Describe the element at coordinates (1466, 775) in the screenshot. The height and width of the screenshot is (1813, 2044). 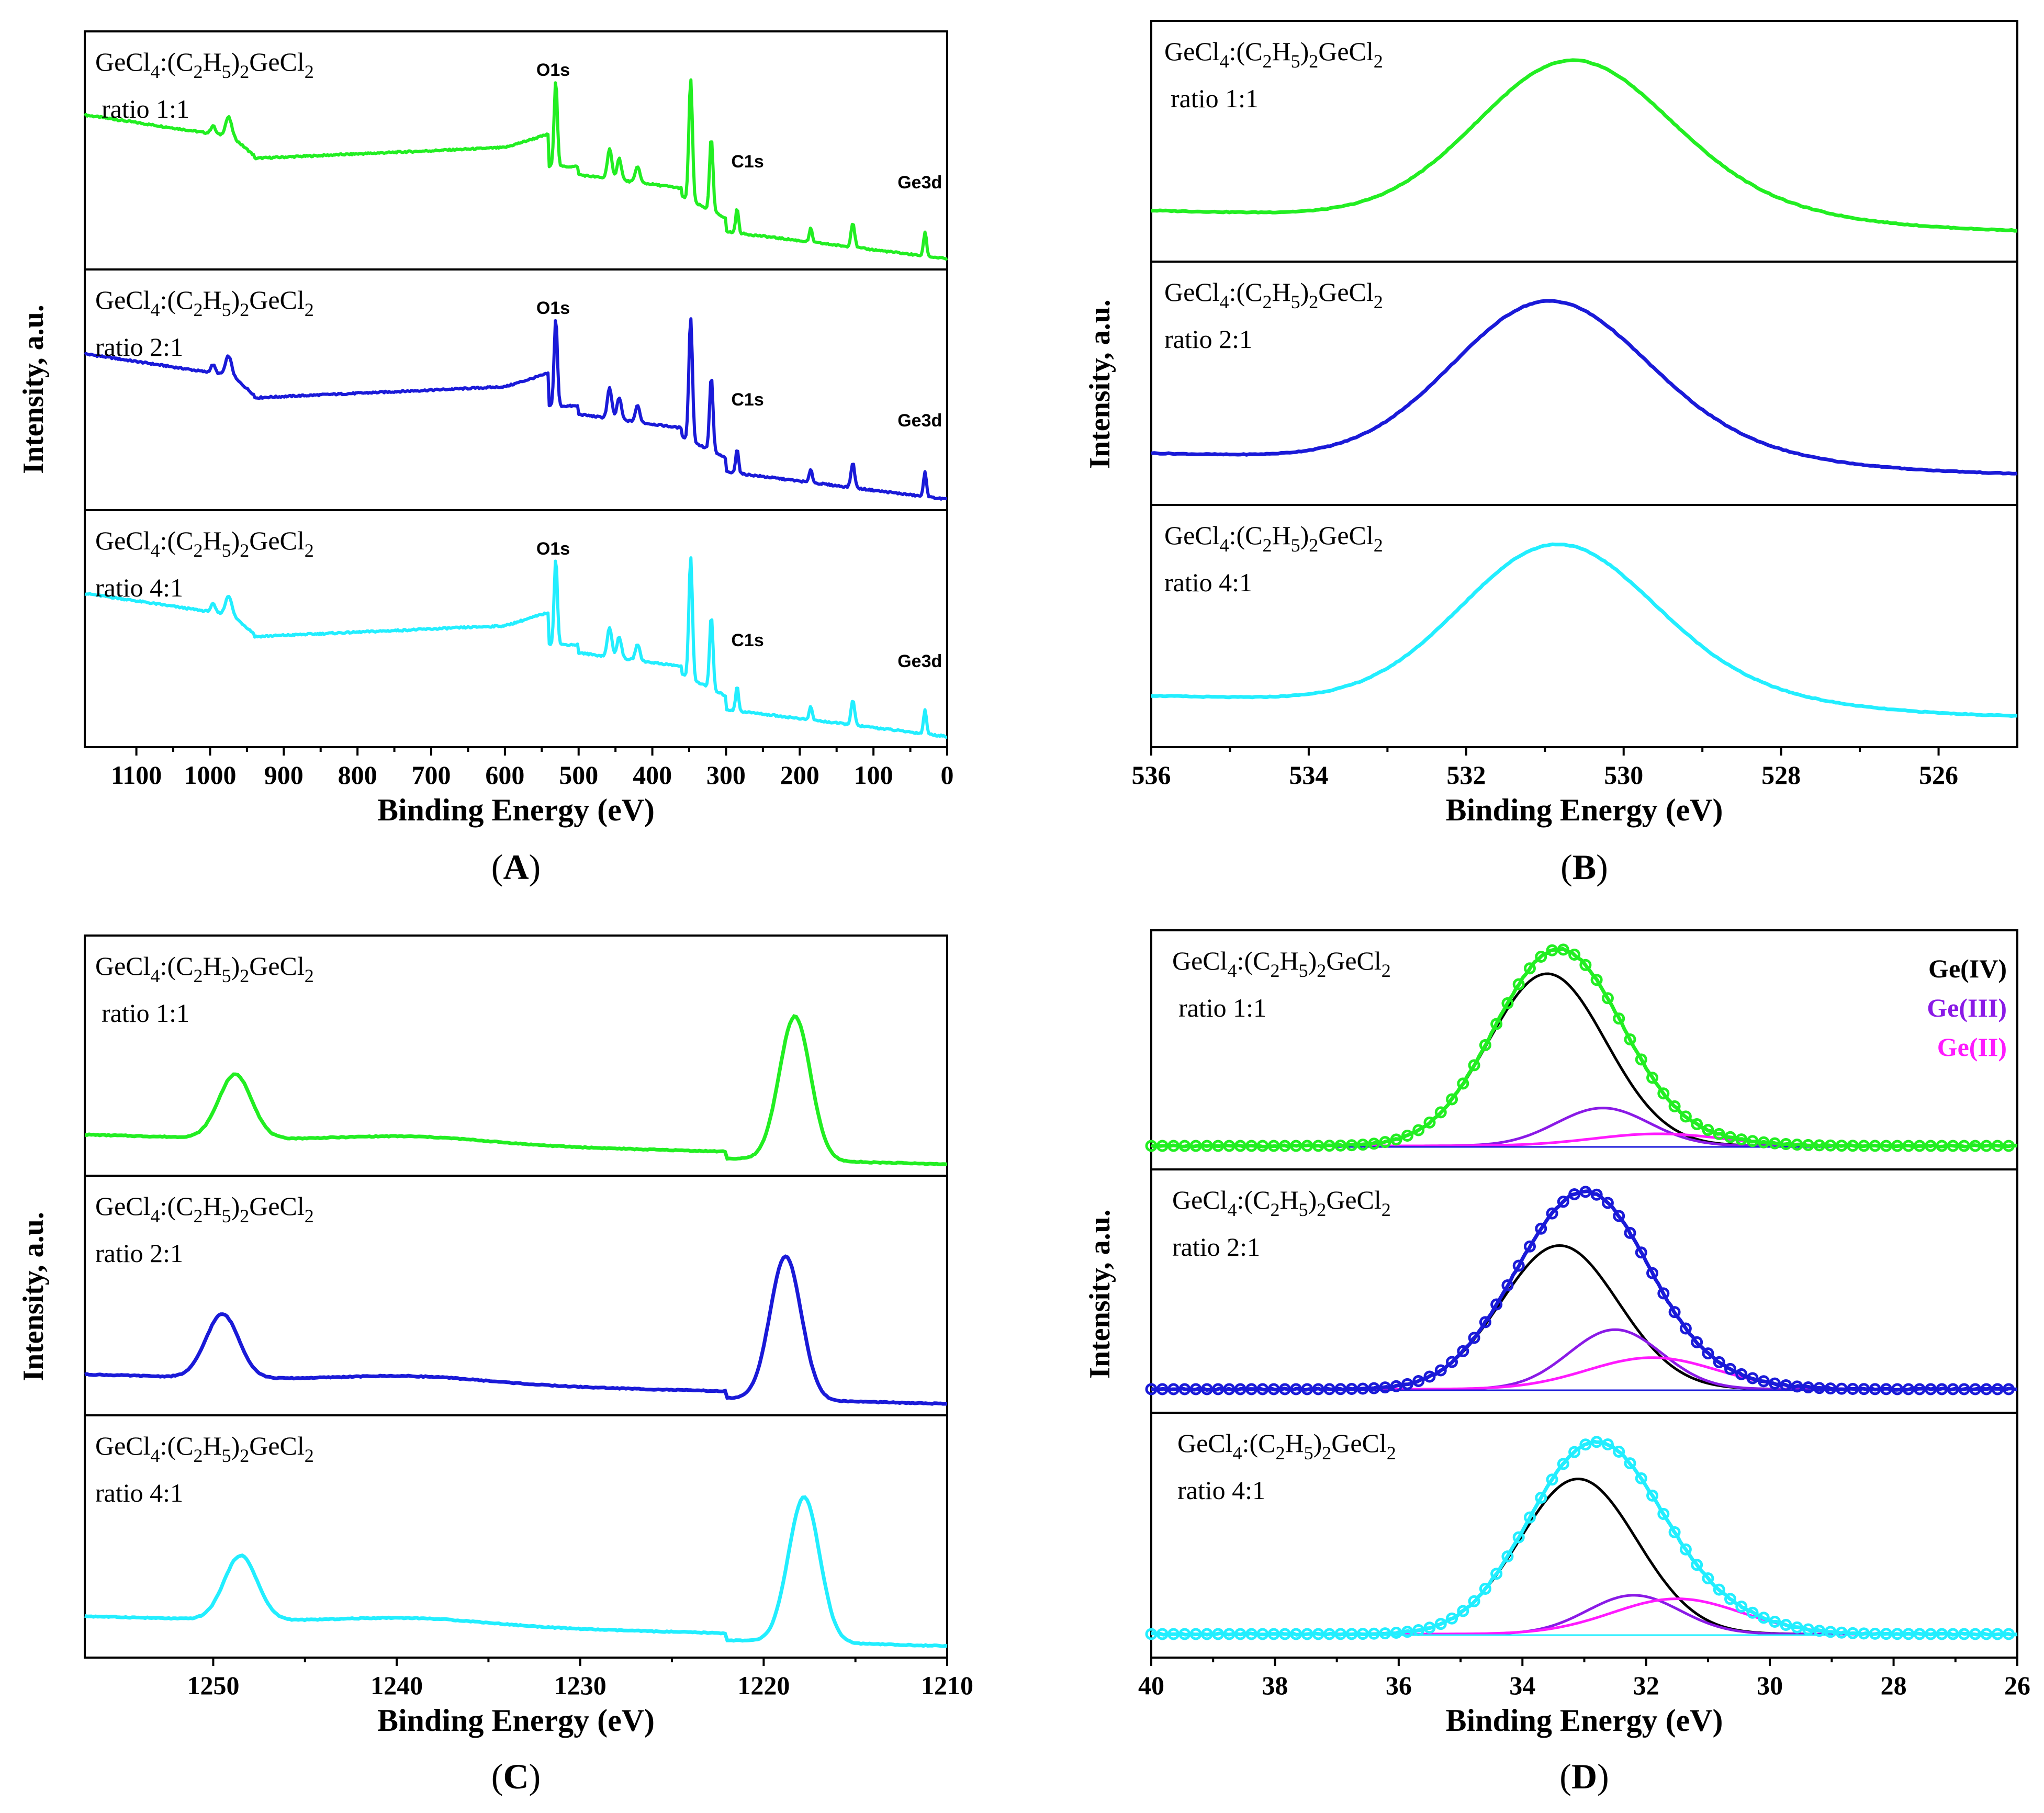
I see `x-tick-label: 532` at that location.